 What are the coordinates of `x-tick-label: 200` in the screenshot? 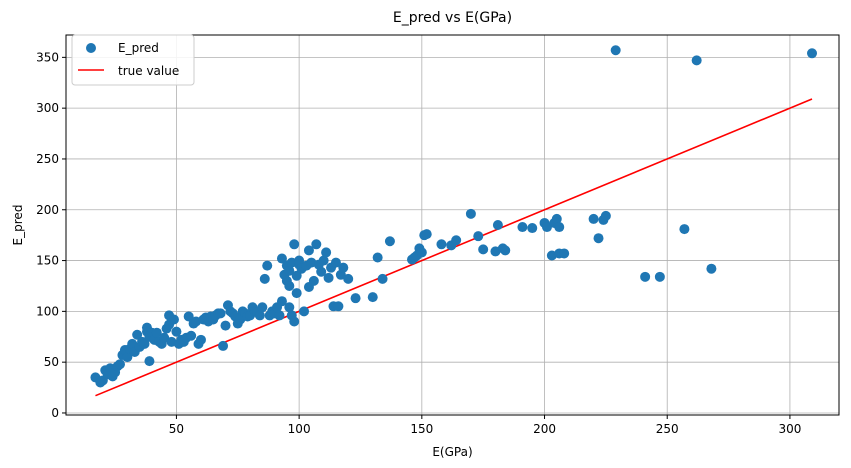 It's located at (544, 429).